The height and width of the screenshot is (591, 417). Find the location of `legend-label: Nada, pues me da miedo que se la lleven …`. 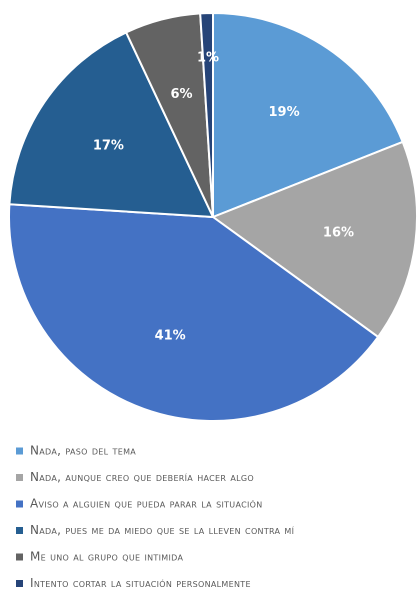

legend-label: Nada, pues me da miedo que se la lleven … is located at coordinates (162, 530).